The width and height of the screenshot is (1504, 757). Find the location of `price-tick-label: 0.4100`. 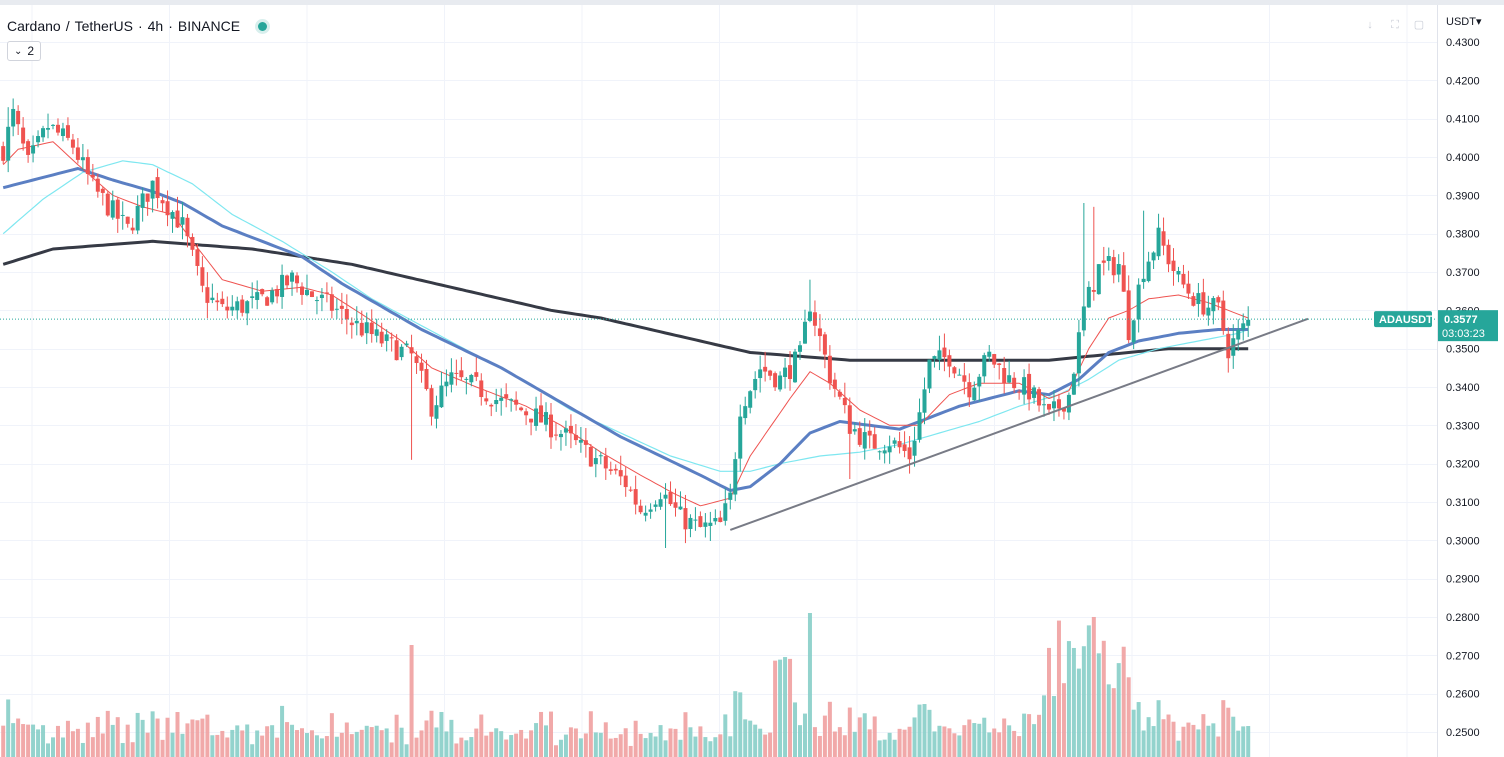

price-tick-label: 0.4100 is located at coordinates (1463, 120).